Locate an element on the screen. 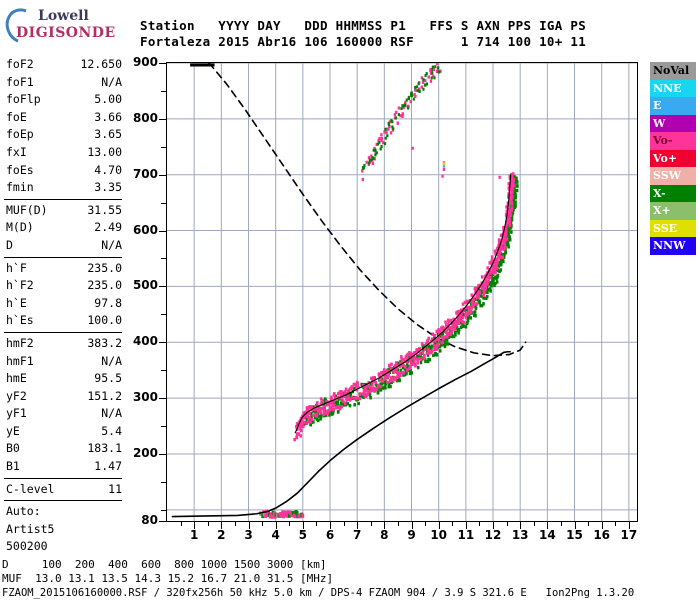 This screenshot has height=600, width=700. param-key: C-level is located at coordinates (30, 488).